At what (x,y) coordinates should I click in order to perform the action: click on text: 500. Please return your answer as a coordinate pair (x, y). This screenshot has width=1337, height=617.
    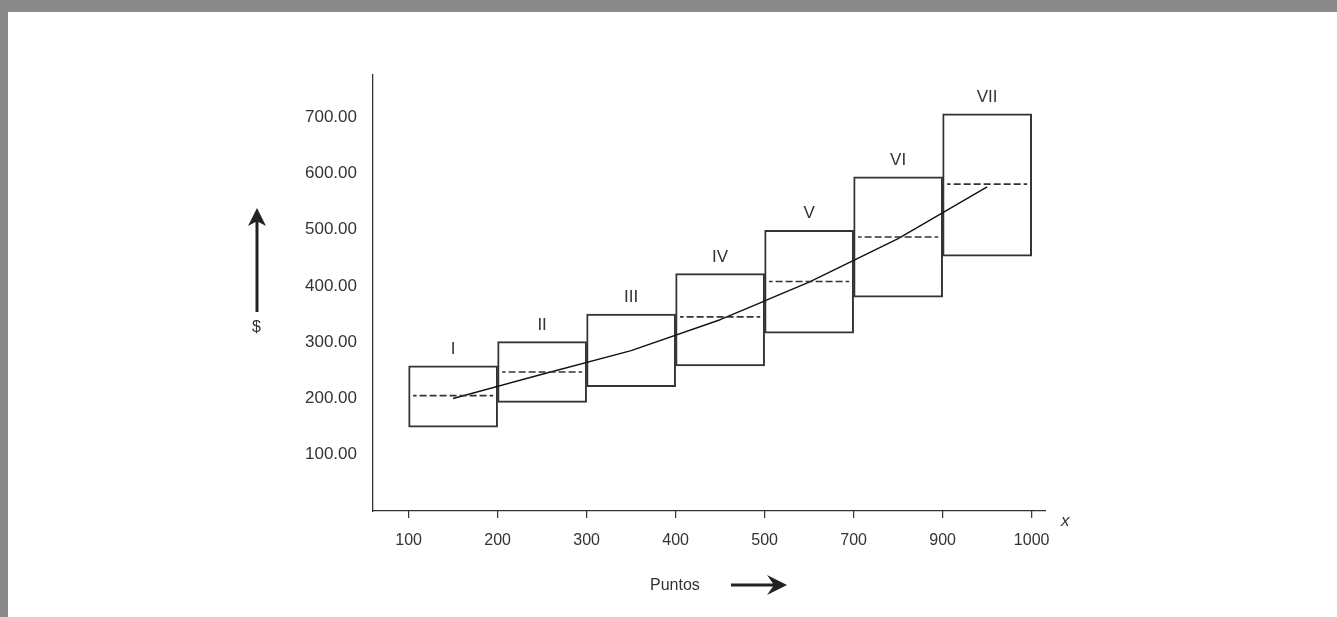
    Looking at the image, I should click on (765, 540).